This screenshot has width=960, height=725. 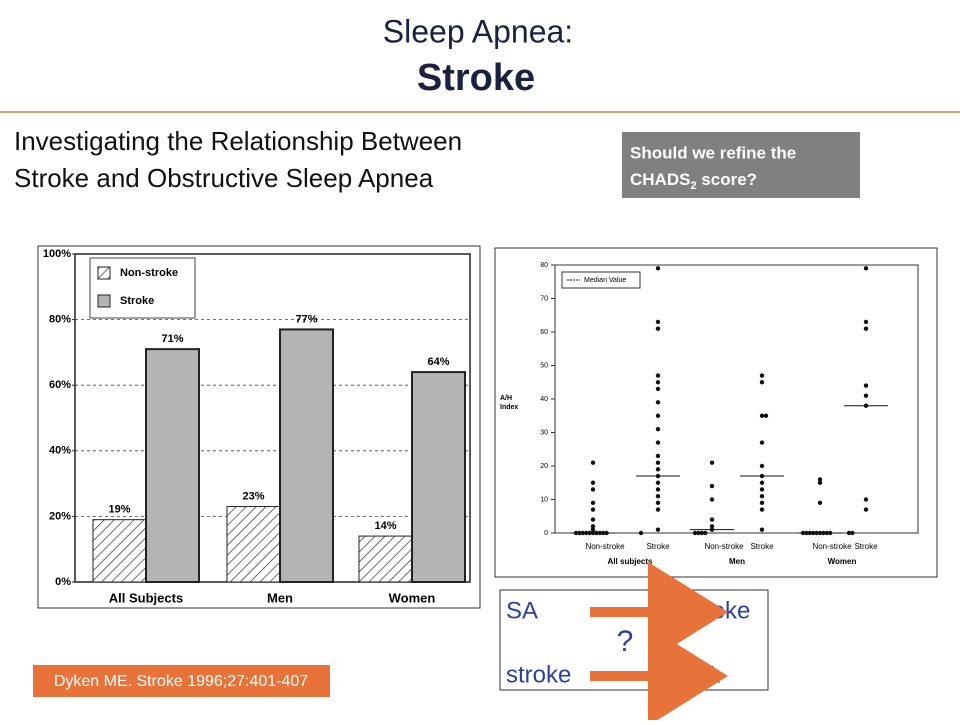 I want to click on value-label: 71%, so click(x=172, y=339).